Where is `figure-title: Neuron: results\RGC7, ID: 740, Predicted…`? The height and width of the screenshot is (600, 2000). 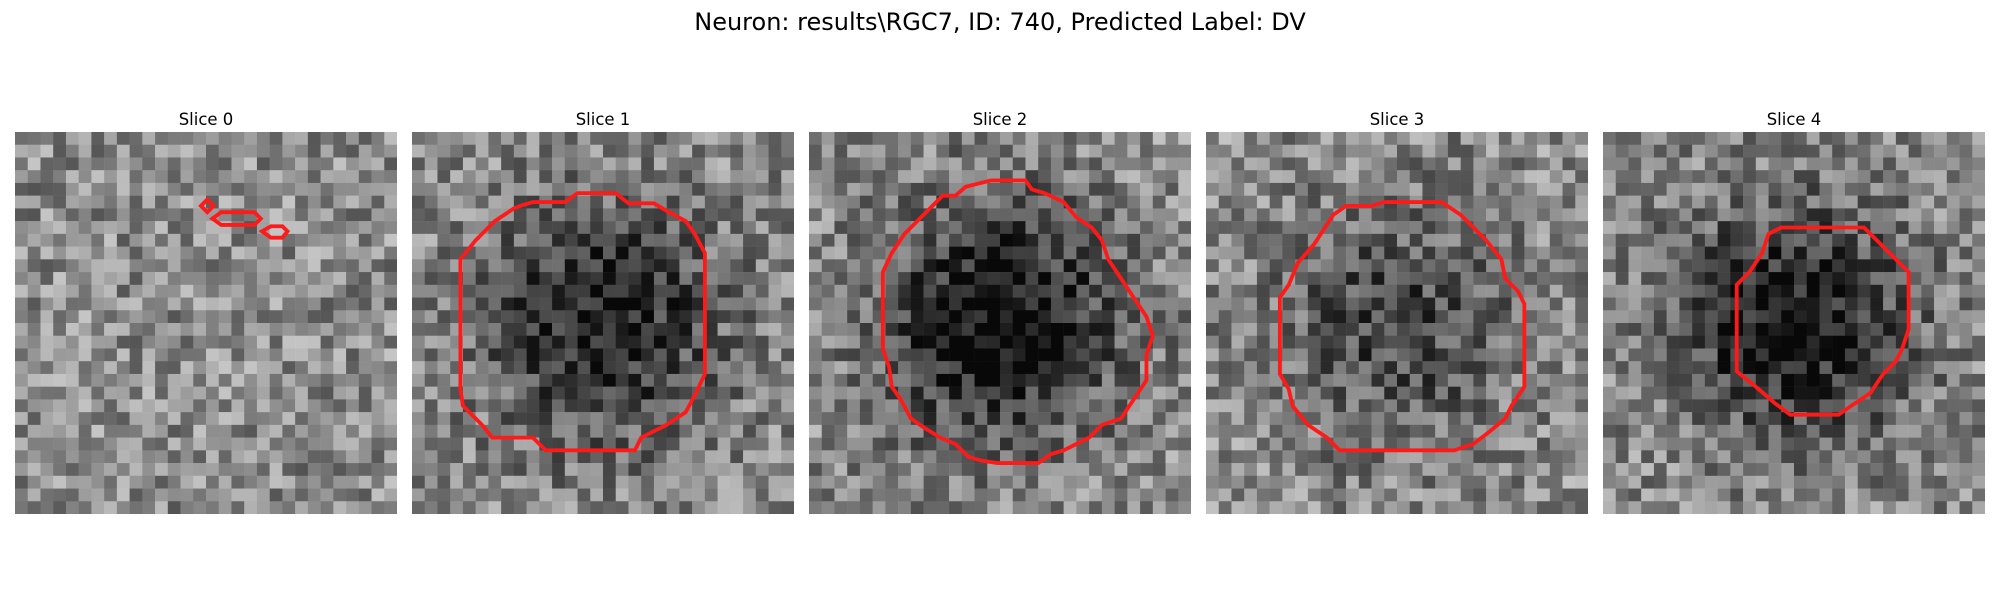
figure-title: Neuron: results\RGC7, ID: 740, Predicted… is located at coordinates (1000, 22).